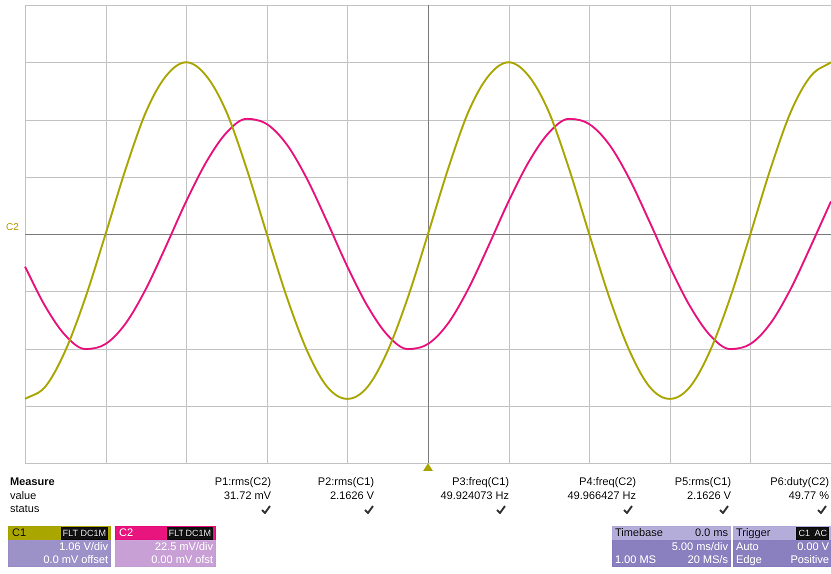 This screenshot has height=574, width=831. What do you see at coordinates (346, 482) in the screenshot?
I see `text: P2:rms(C1)` at bounding box center [346, 482].